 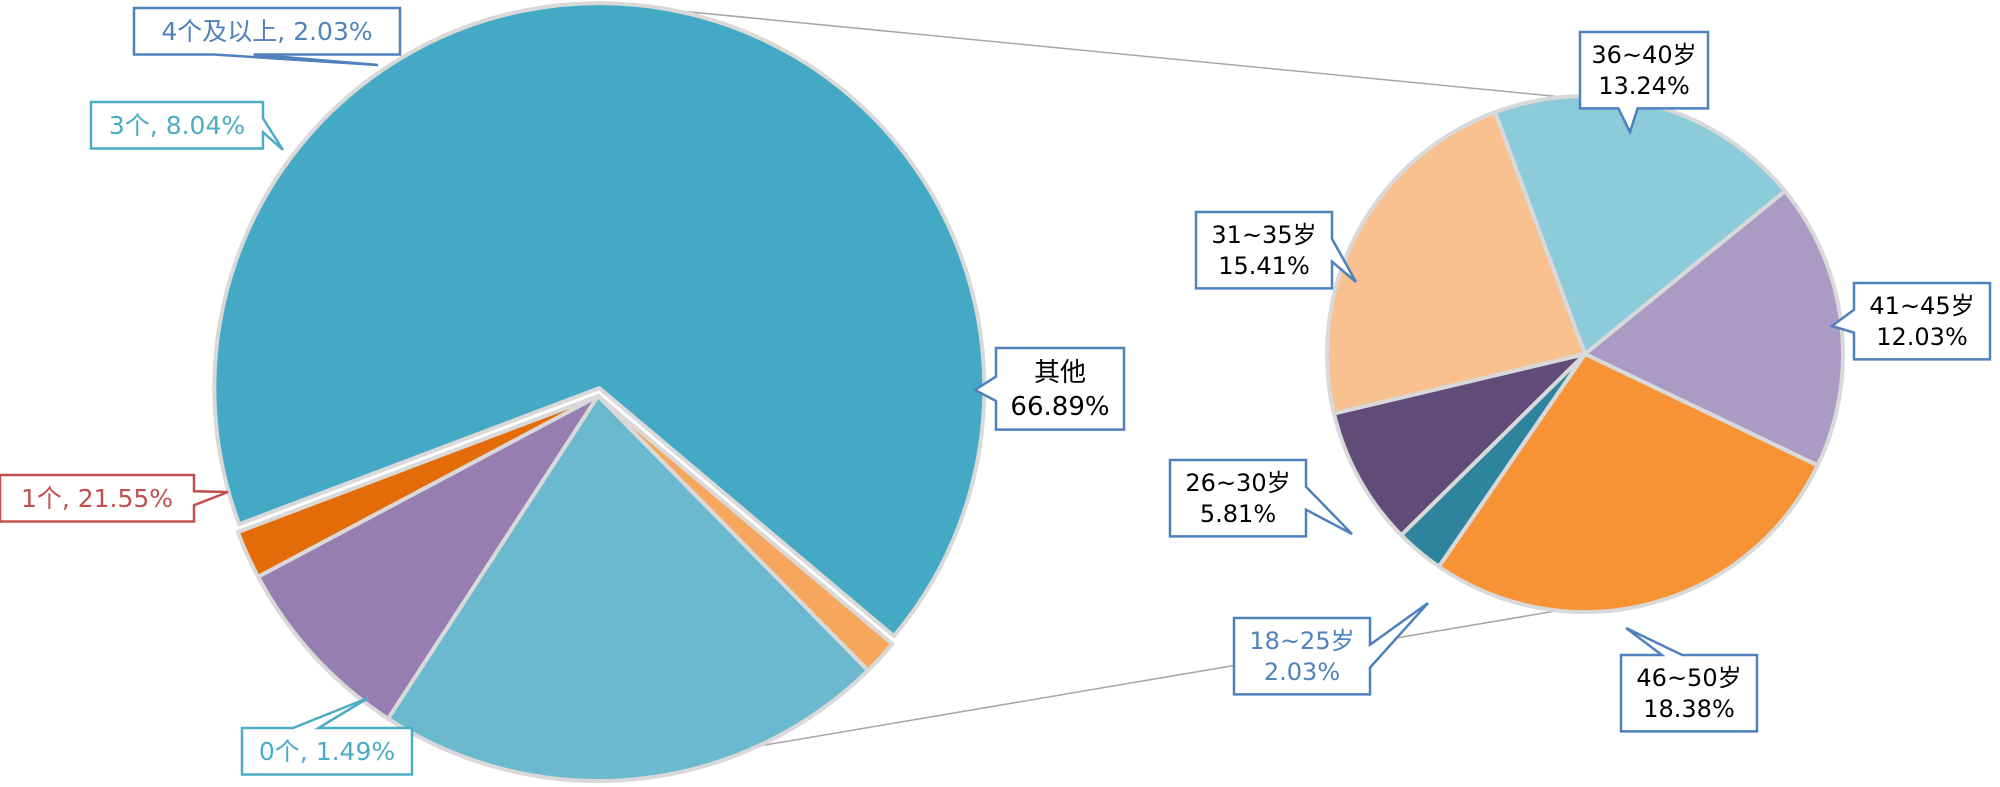 I want to click on label-4-or-more: 4个及以上, 2.03%, so click(x=267, y=36).